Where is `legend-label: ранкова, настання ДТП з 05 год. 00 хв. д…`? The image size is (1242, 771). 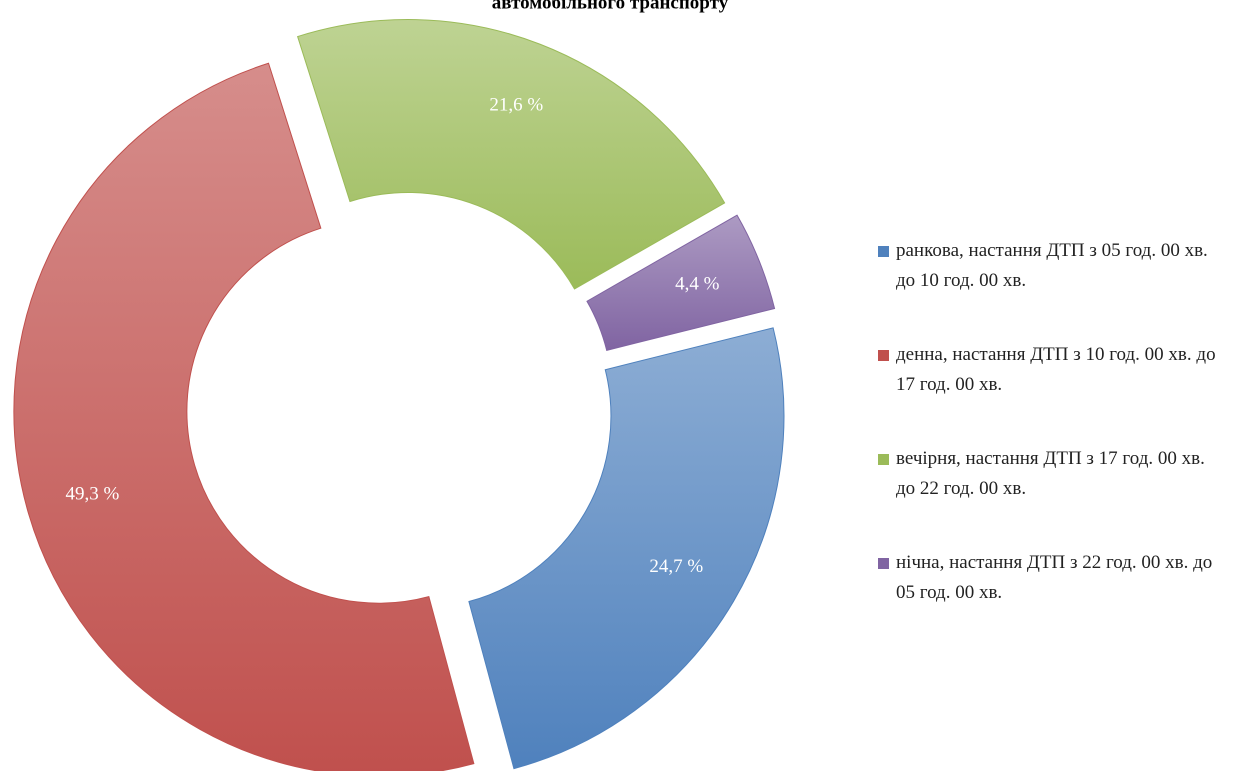
legend-label: ранкова, настання ДТП з 05 год. 00 хв. д… is located at coordinates (1052, 265).